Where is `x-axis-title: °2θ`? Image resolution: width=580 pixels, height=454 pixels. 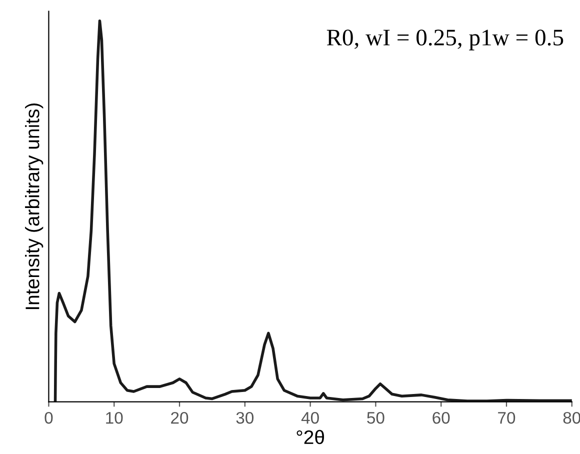 x-axis-title: °2θ is located at coordinates (310, 437).